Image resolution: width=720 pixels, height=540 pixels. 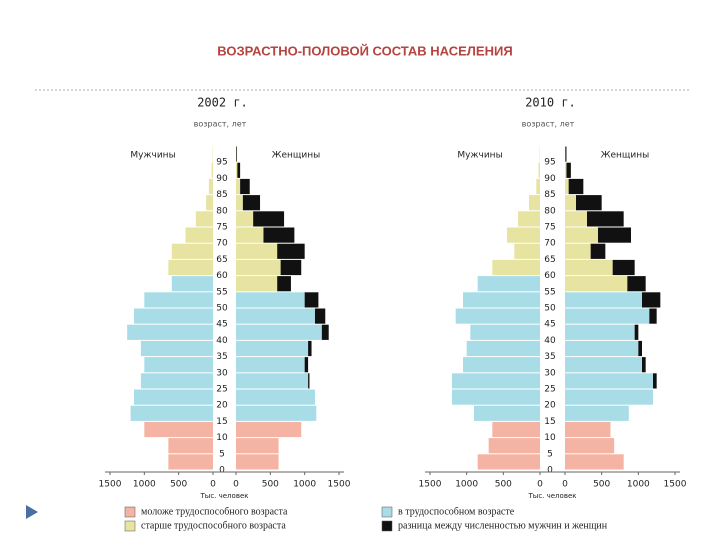 What do you see at coordinates (222, 471) in the screenshot?
I see `y-tick-label: 0` at bounding box center [222, 471].